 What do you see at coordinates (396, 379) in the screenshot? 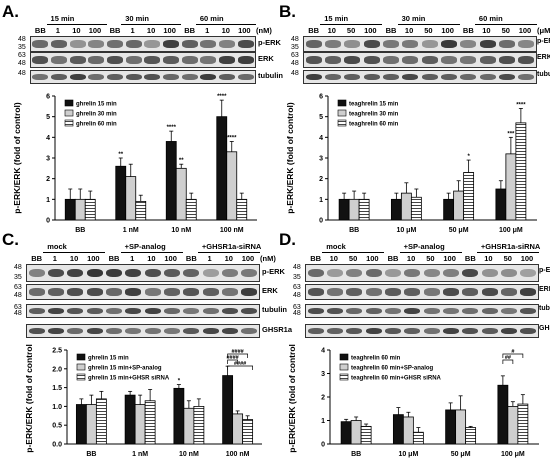
I see `legend-label: teaghrelin 60 min+GHSR siRNA` at bounding box center [396, 379].